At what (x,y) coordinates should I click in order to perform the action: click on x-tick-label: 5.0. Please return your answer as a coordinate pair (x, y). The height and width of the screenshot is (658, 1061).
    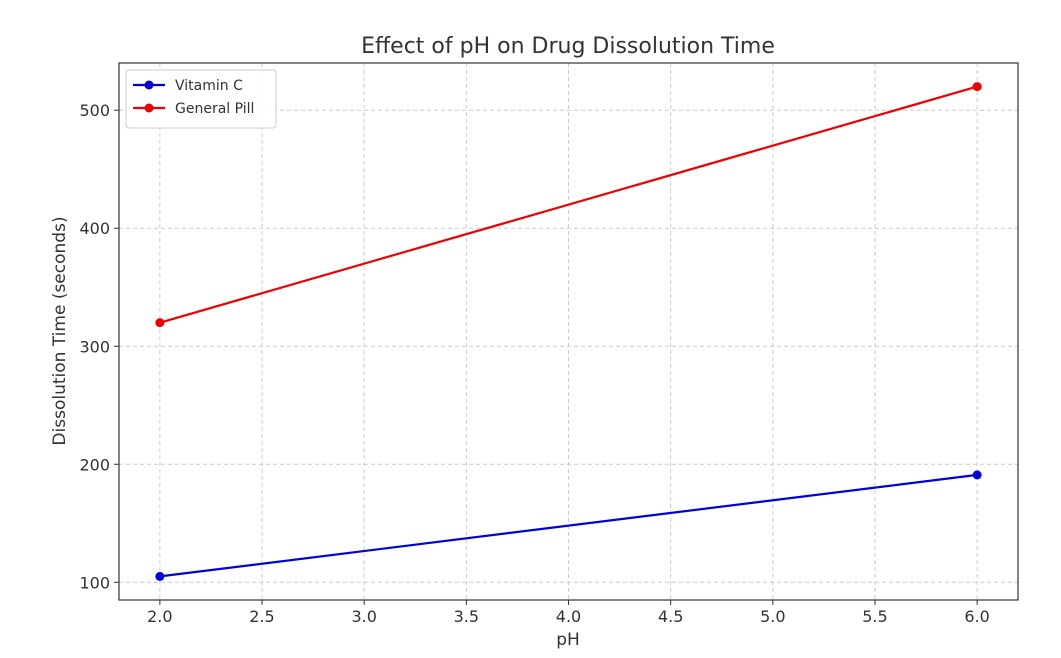
    Looking at the image, I should click on (772, 616).